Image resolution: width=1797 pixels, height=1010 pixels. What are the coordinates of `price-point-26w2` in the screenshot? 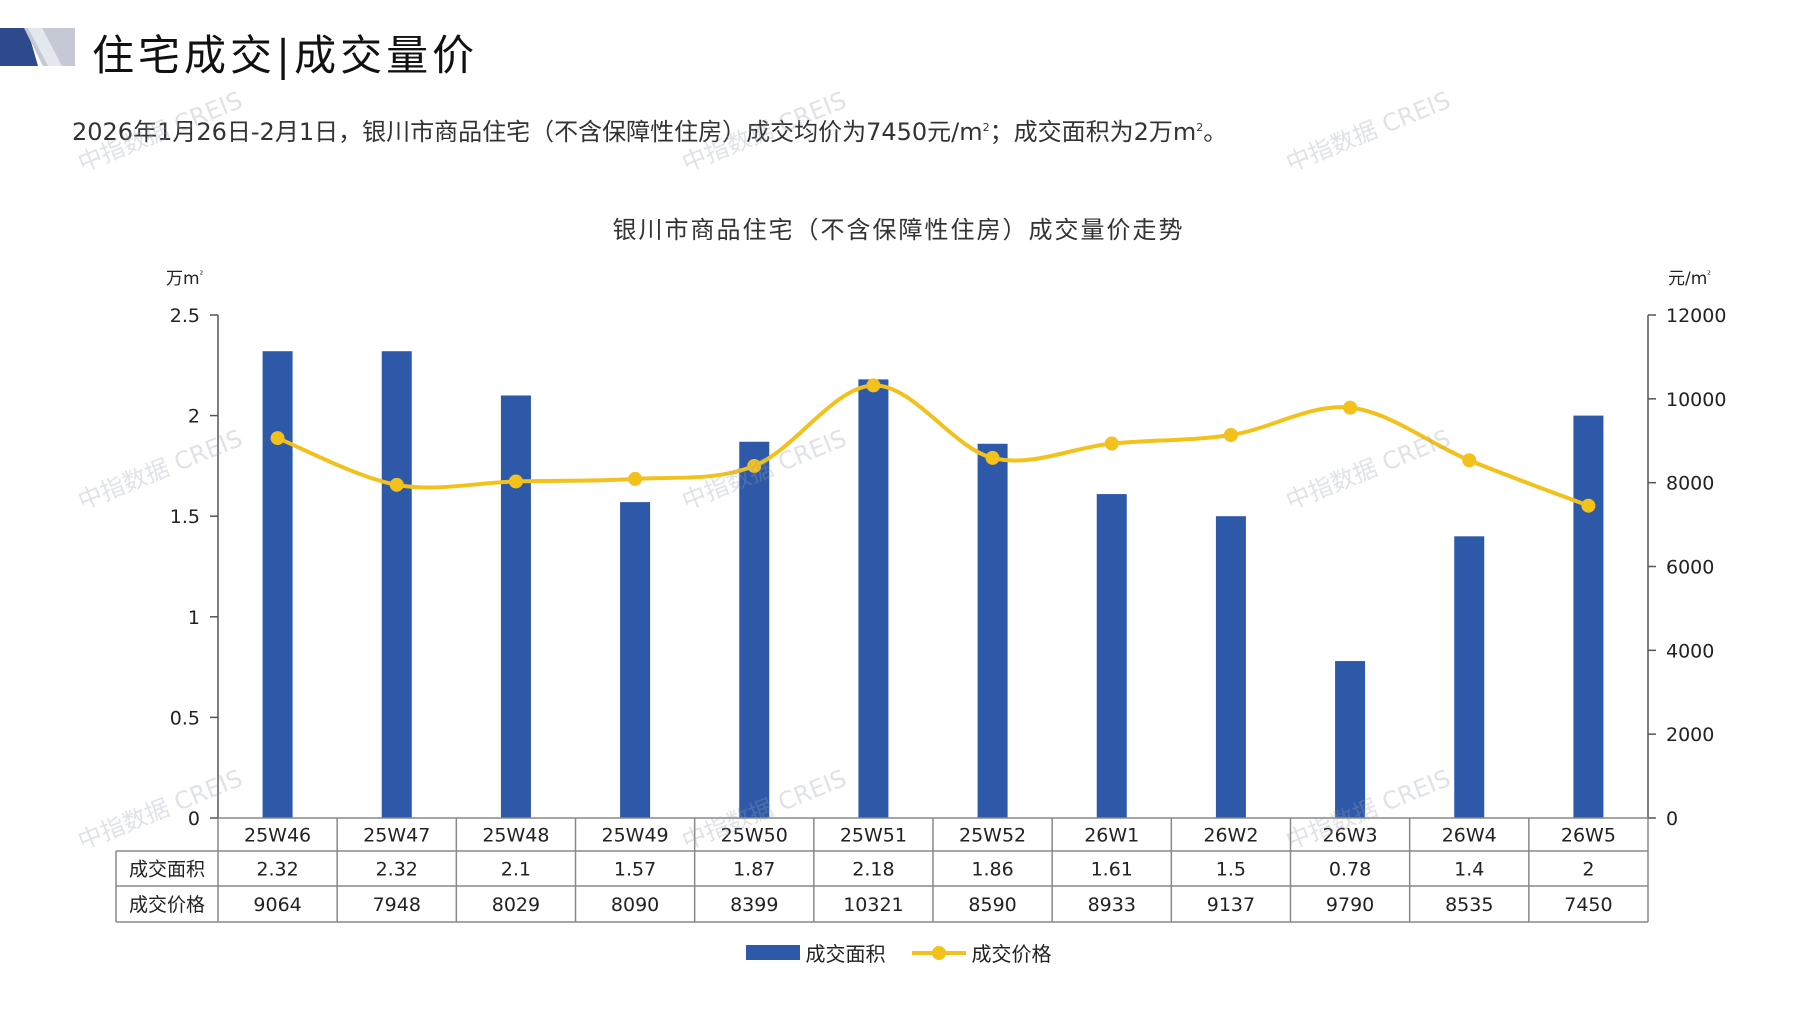 It's located at (1230, 435).